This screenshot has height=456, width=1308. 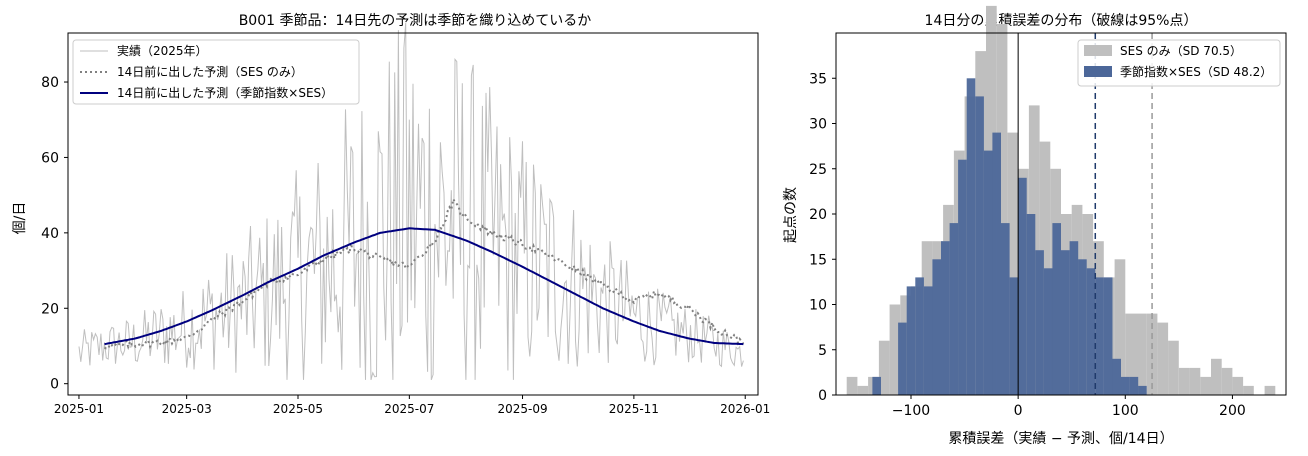 I want to click on x-tick-label: 200, so click(x=1232, y=411).